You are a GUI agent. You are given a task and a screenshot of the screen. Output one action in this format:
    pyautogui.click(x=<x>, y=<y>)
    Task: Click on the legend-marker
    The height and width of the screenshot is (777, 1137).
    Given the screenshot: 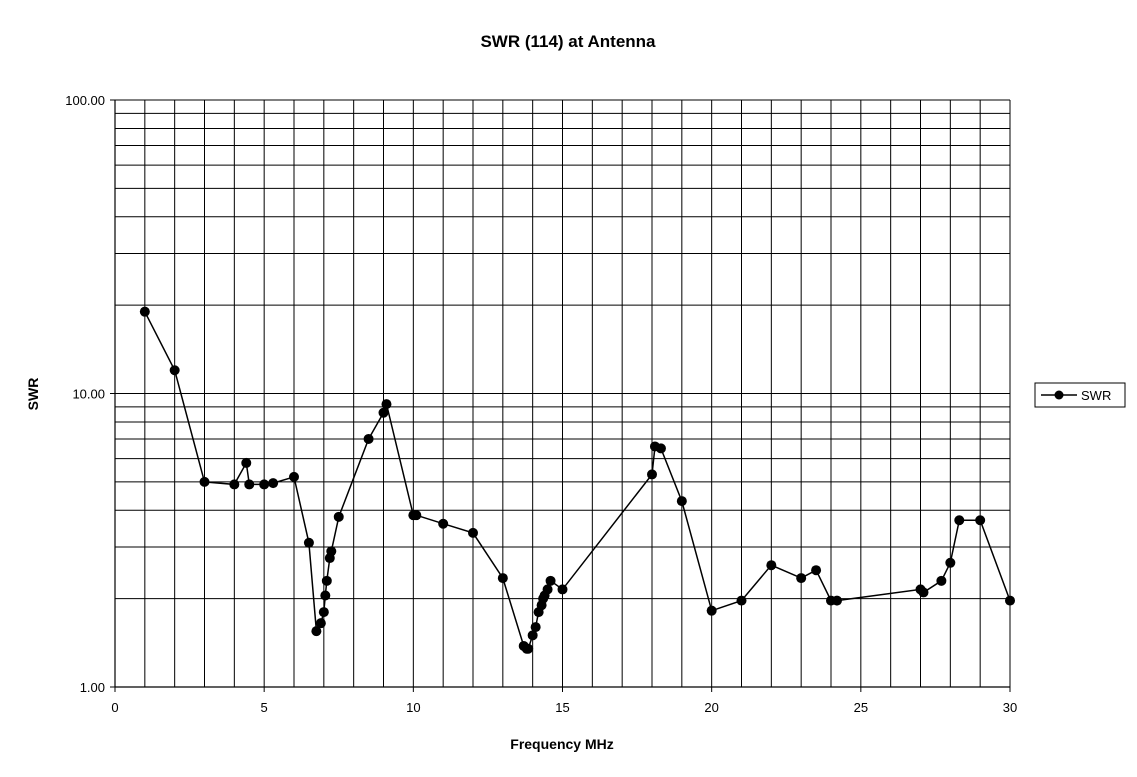 What is the action you would take?
    pyautogui.click(x=1059, y=395)
    